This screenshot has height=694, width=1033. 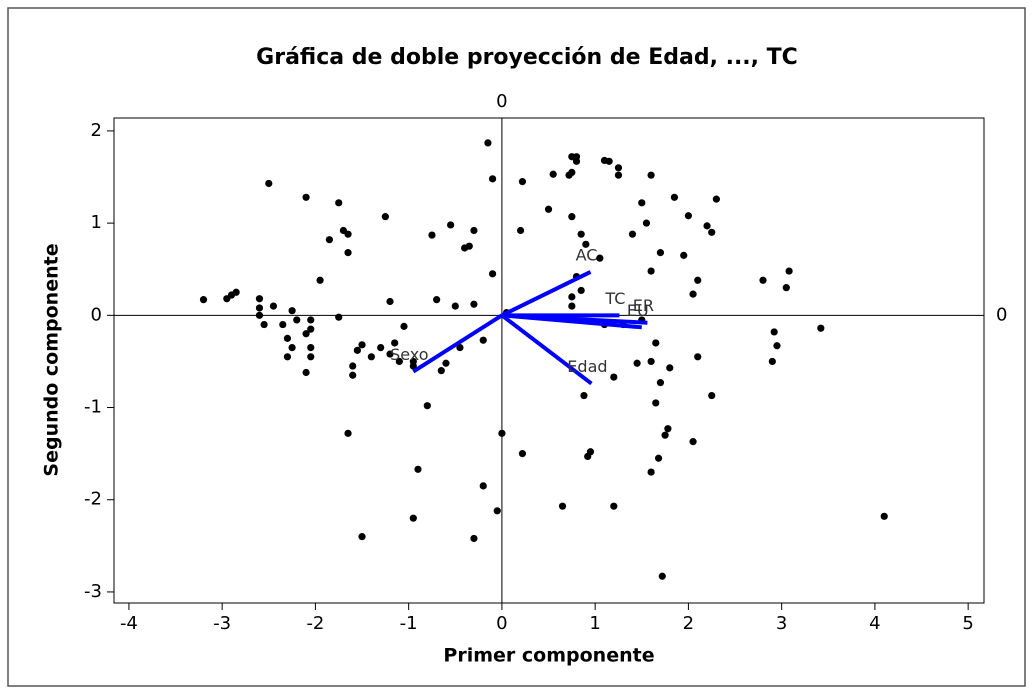 What do you see at coordinates (93, 591) in the screenshot?
I see `y-tick-label: -3` at bounding box center [93, 591].